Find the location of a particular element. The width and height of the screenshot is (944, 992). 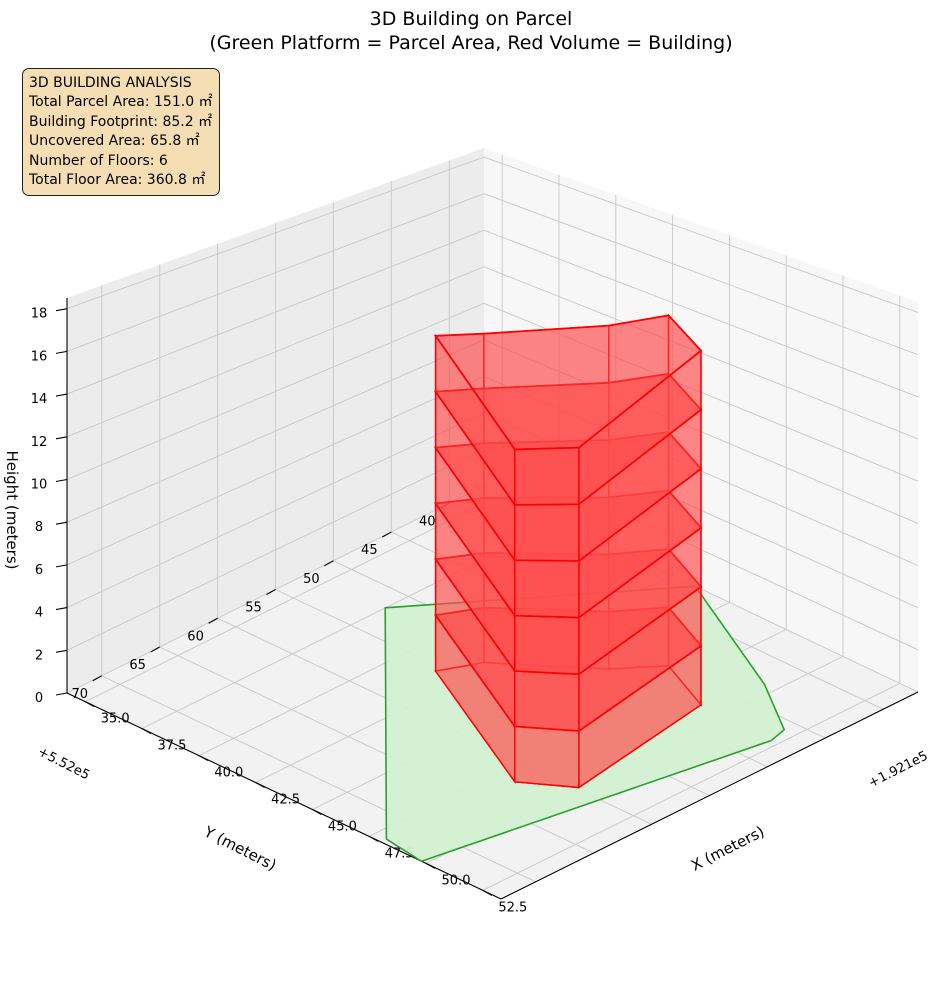

analysis-line: Total Parcel Area: 151.0 ㎡ is located at coordinates (121, 102).